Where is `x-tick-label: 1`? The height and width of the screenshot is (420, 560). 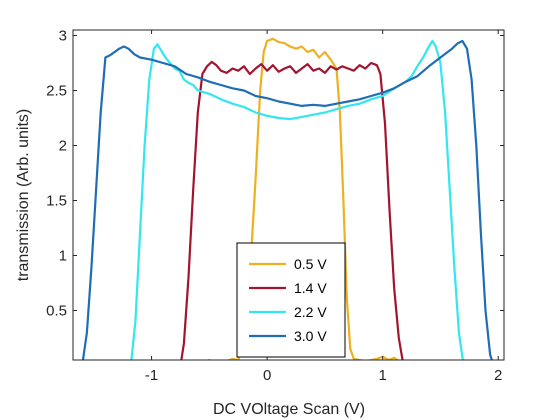
x-tick-label: 1 is located at coordinates (383, 375).